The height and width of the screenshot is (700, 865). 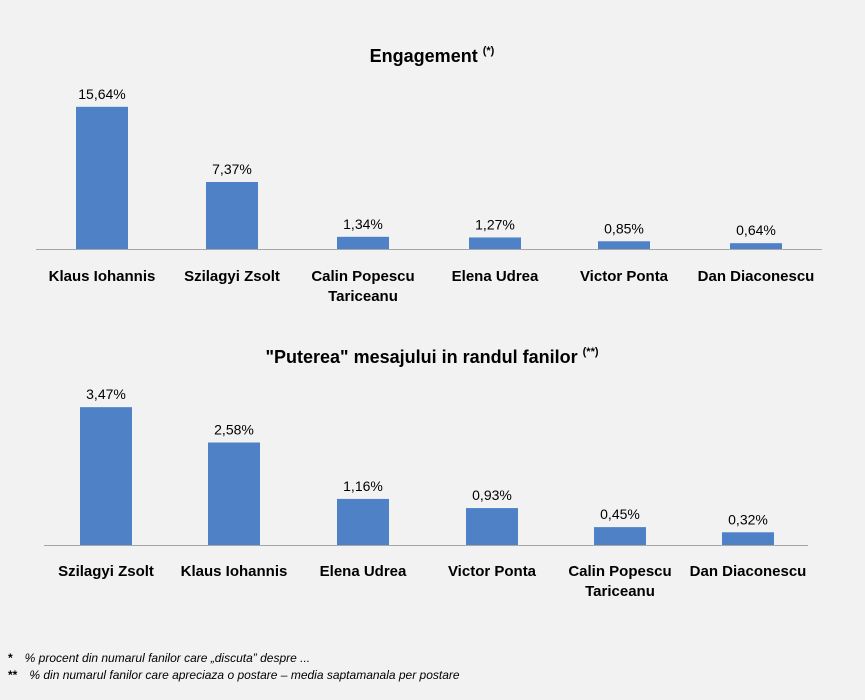 I want to click on chart-1-data-label: 7,37%, so click(x=232, y=169).